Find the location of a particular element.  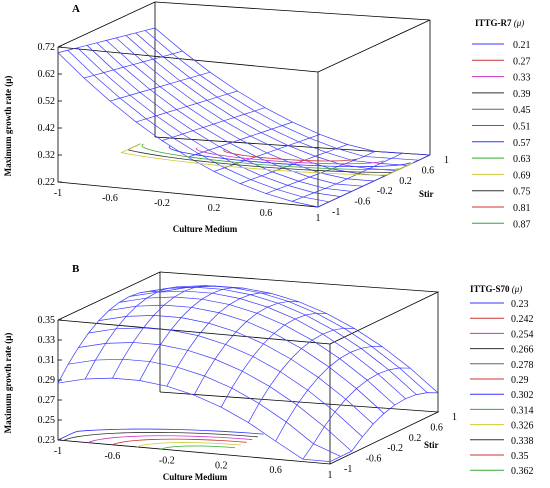

panel-b-ylabel: Stir is located at coordinates (431, 445).